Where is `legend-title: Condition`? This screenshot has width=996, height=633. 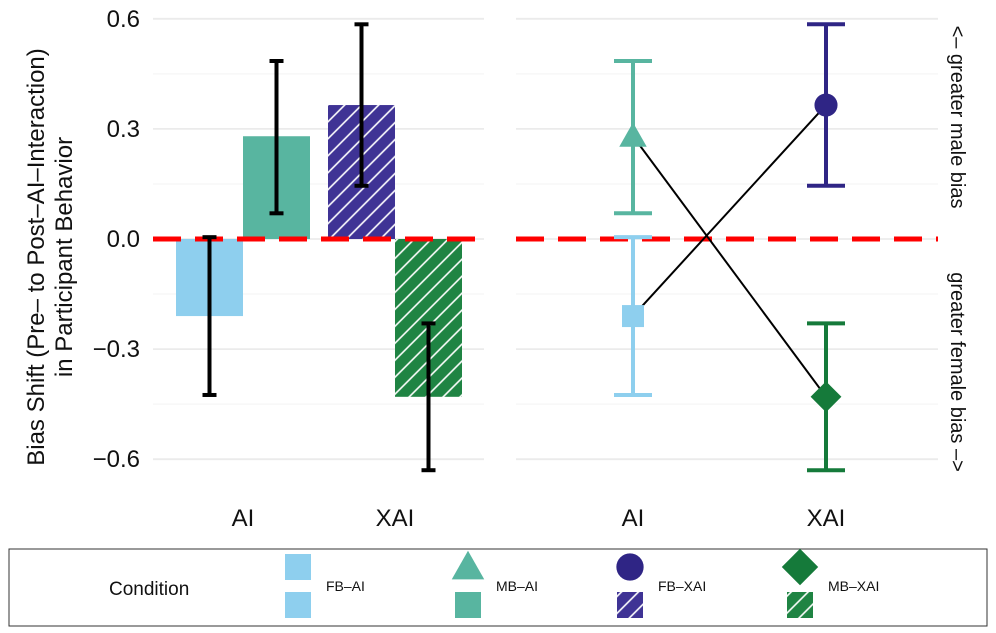 legend-title: Condition is located at coordinates (149, 589).